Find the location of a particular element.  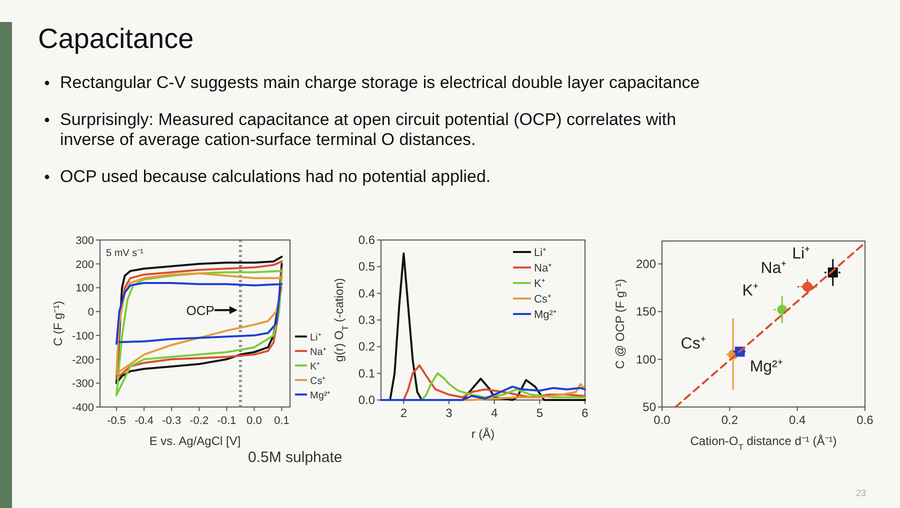

text: 23 is located at coordinates (861, 493).